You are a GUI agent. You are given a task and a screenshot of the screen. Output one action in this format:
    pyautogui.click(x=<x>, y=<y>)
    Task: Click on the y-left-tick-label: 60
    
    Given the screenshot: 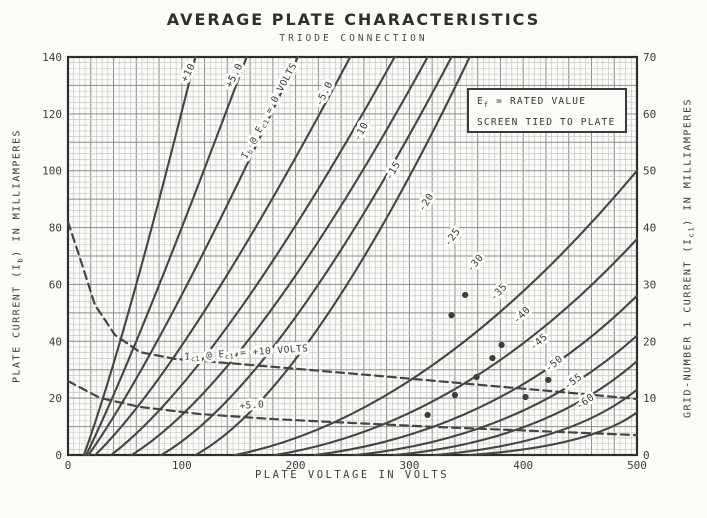 What is the action you would take?
    pyautogui.click(x=55, y=284)
    